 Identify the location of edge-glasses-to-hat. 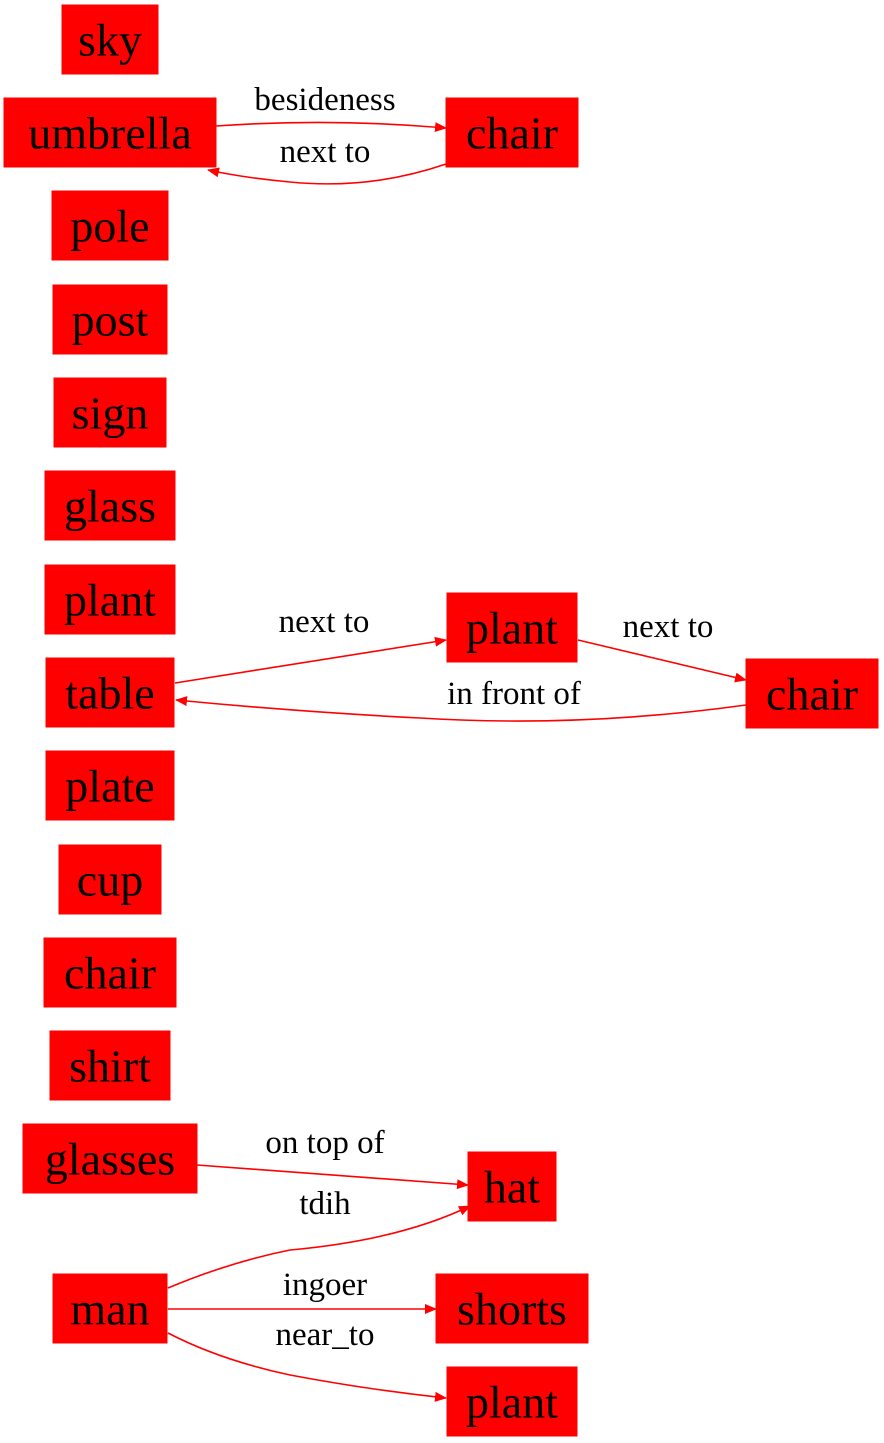
(332, 1177).